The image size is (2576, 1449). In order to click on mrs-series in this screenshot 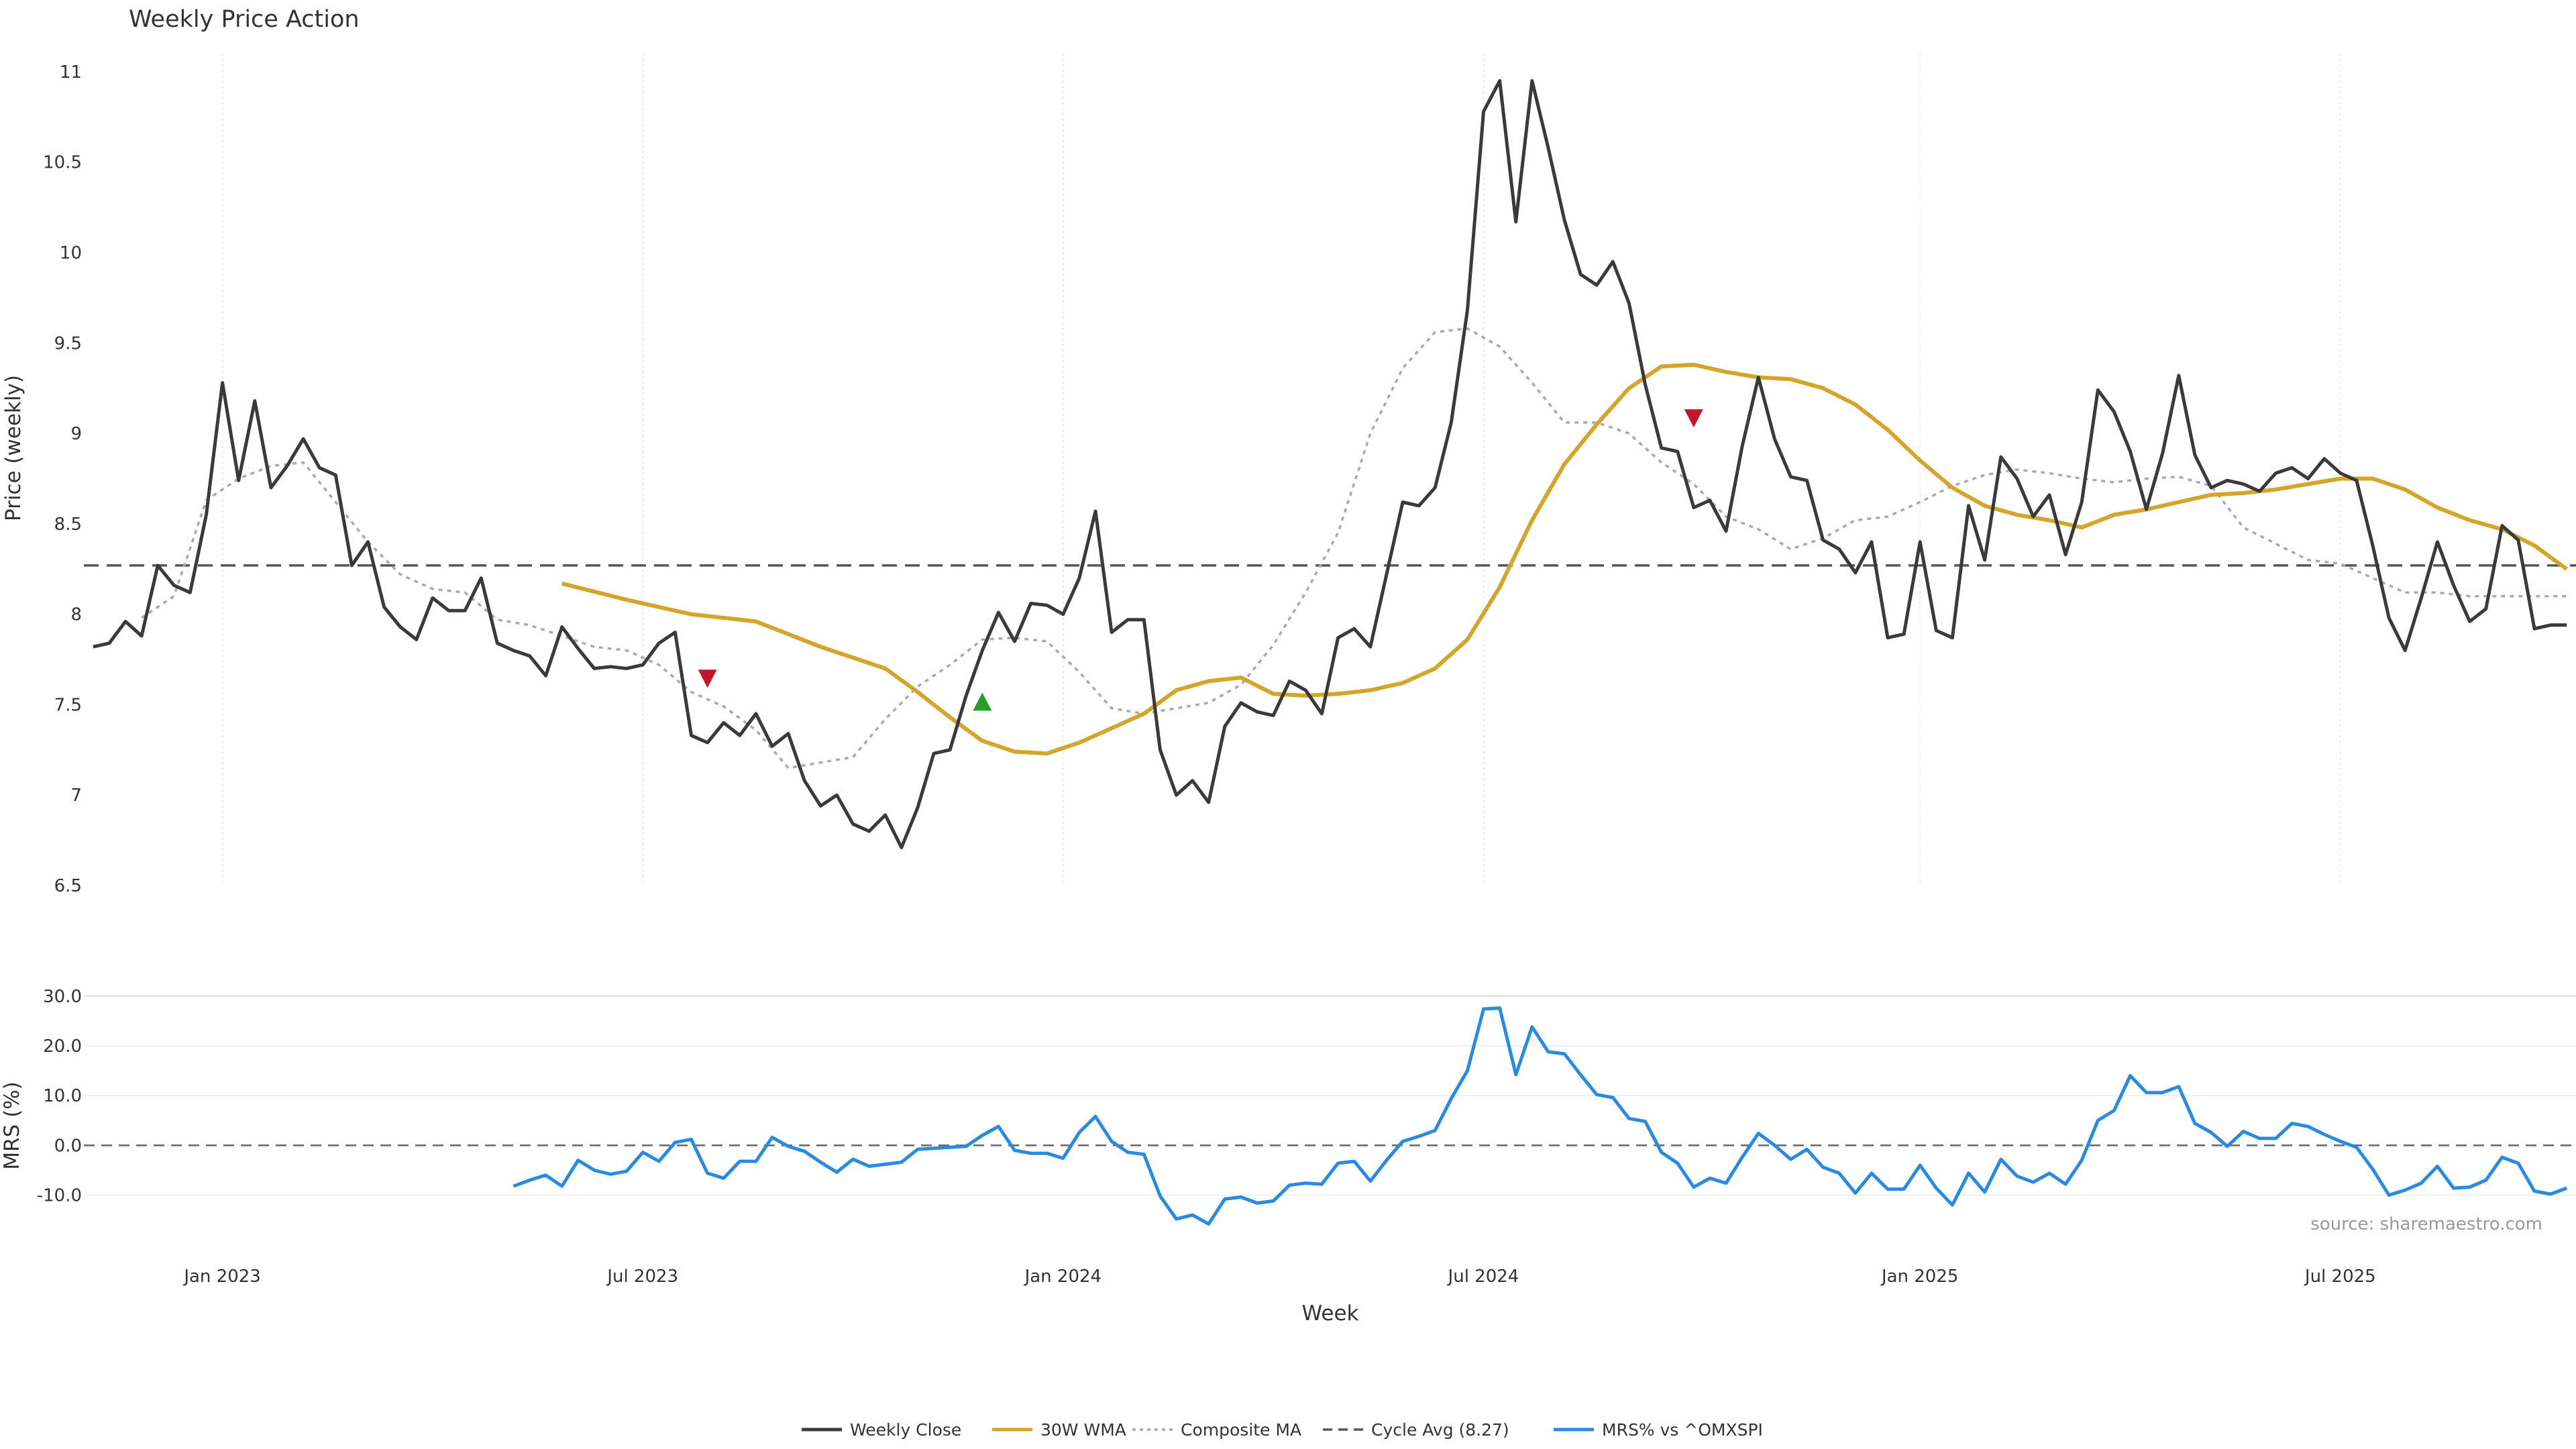, I will do `click(1540, 1116)`.